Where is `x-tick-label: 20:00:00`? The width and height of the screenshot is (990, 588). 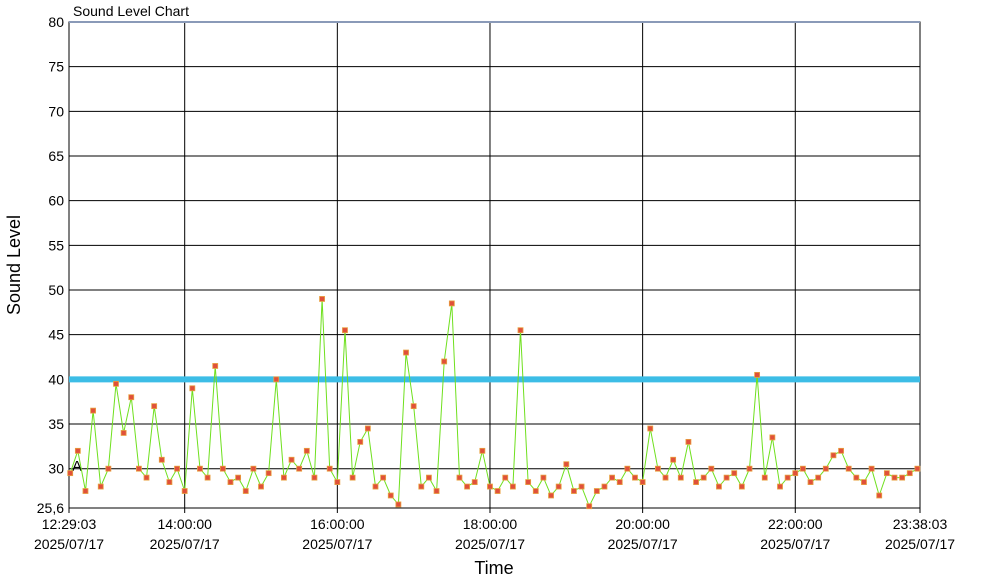 x-tick-label: 20:00:00 is located at coordinates (642, 524).